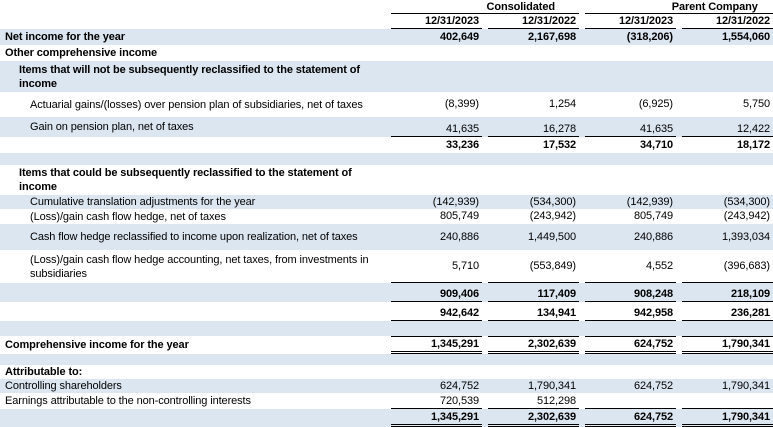 The height and width of the screenshot is (427, 773). What do you see at coordinates (753, 144) in the screenshot?
I see `value-cell: 18,172` at bounding box center [753, 144].